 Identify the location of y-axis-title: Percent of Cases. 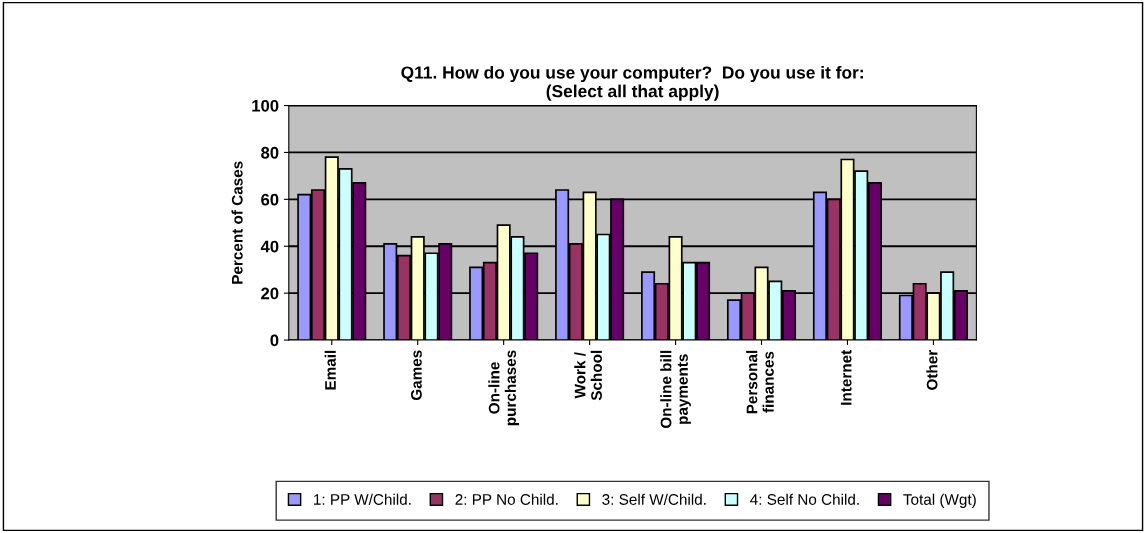
(237, 222).